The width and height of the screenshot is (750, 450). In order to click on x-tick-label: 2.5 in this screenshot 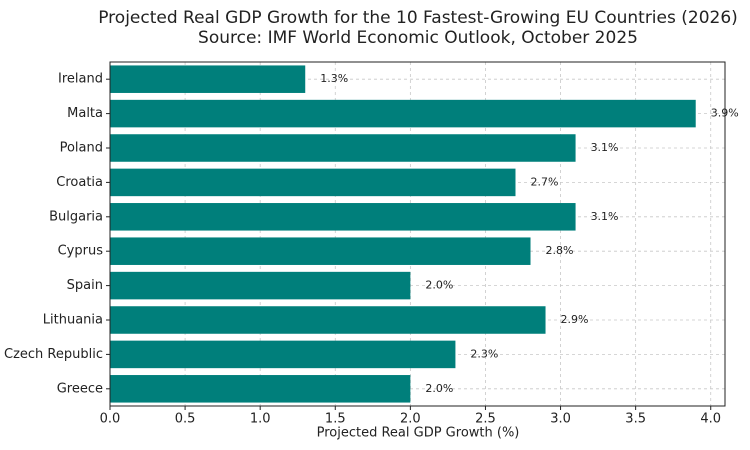, I will do `click(485, 419)`.